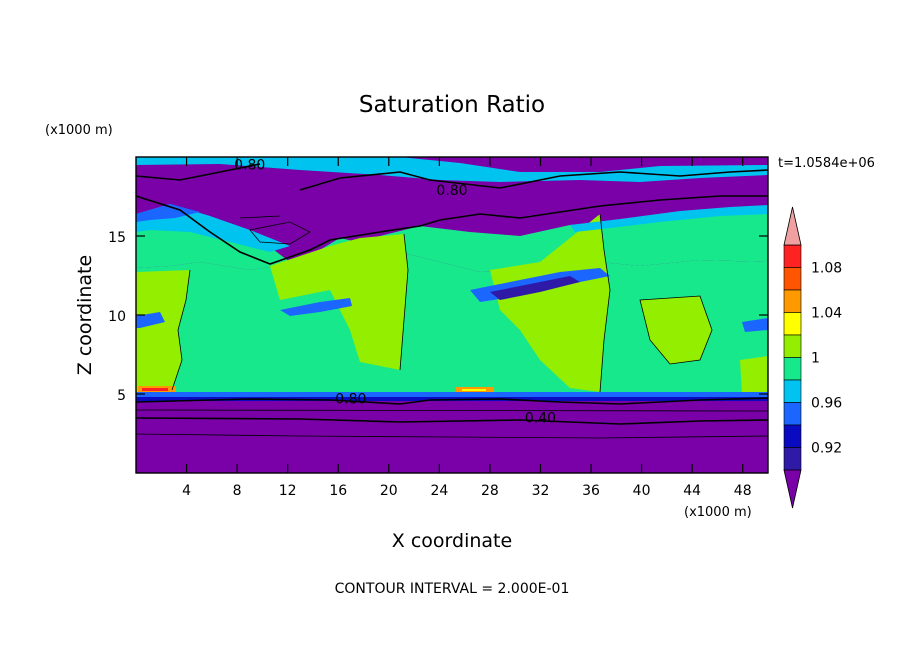 This screenshot has height=654, width=904. Describe the element at coordinates (452, 105) in the screenshot. I see `chart-title: Saturation Ratio` at that location.